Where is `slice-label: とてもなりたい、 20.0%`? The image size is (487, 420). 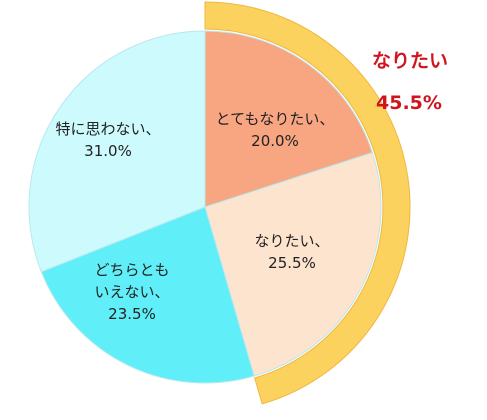 slice-label: とてもなりたい、 20.0% is located at coordinates (275, 130).